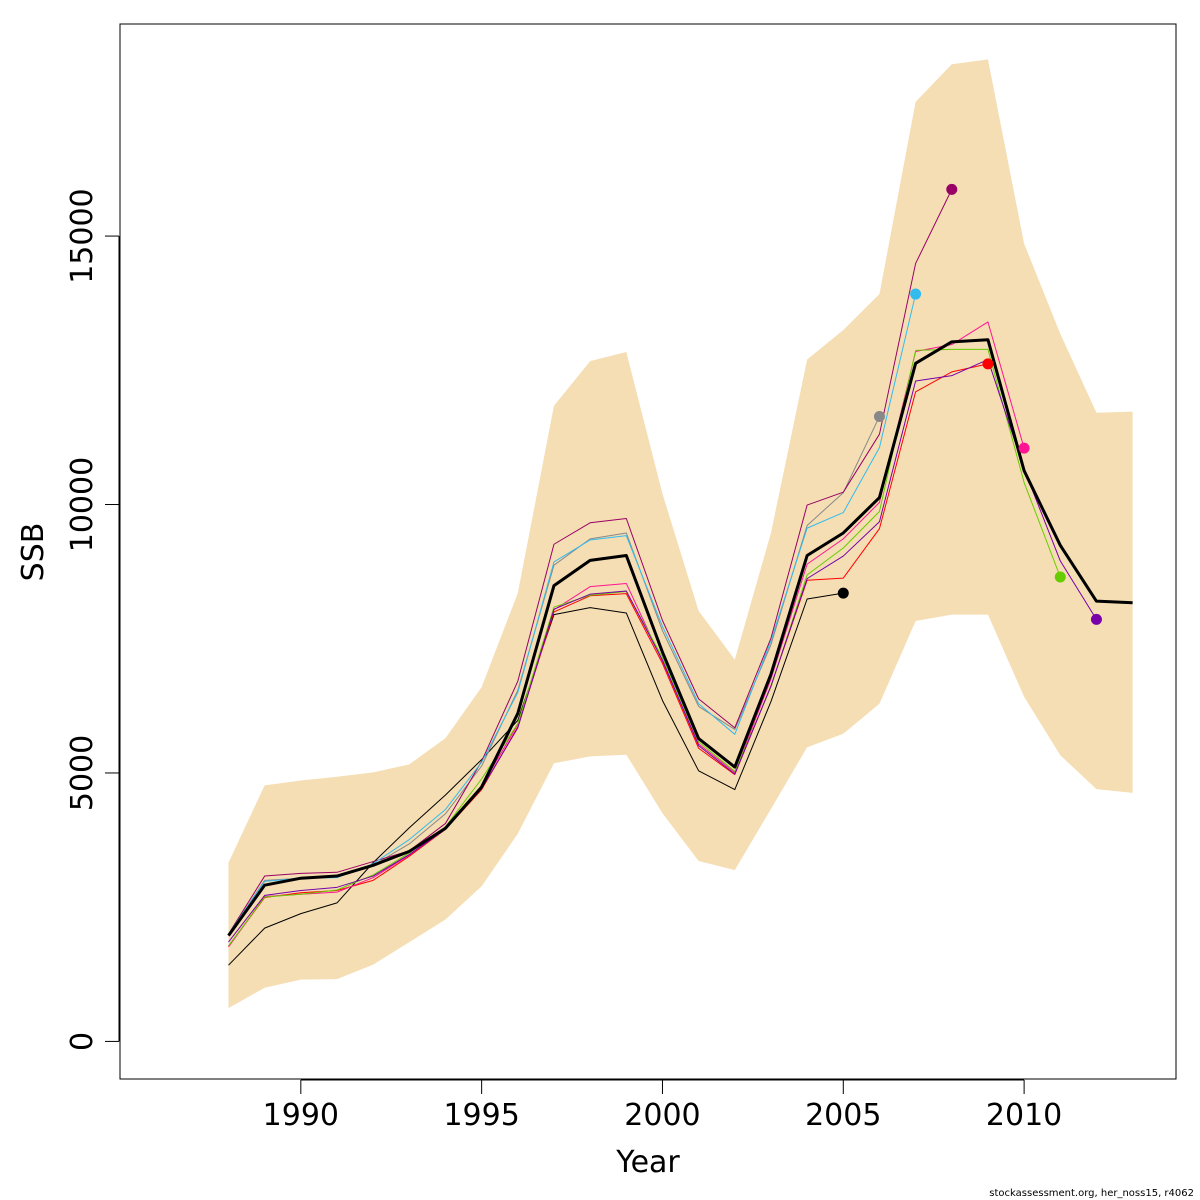 Image resolution: width=1200 pixels, height=1200 pixels. Describe the element at coordinates (1091, 1193) in the screenshot. I see `credit-text: stockassessment.org, her_noss15, r4062` at that location.